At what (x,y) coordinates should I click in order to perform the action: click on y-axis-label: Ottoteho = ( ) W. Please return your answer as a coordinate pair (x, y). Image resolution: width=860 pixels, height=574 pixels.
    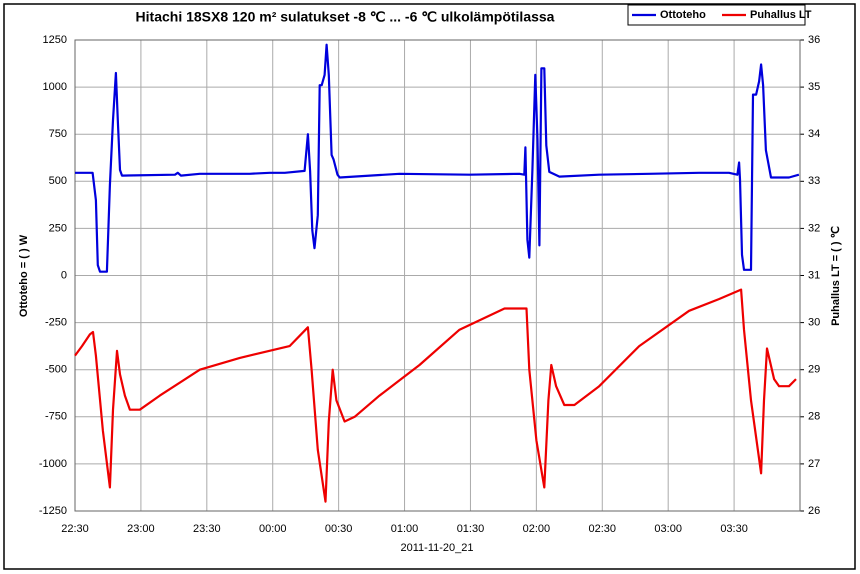
    Looking at the image, I should click on (24, 275).